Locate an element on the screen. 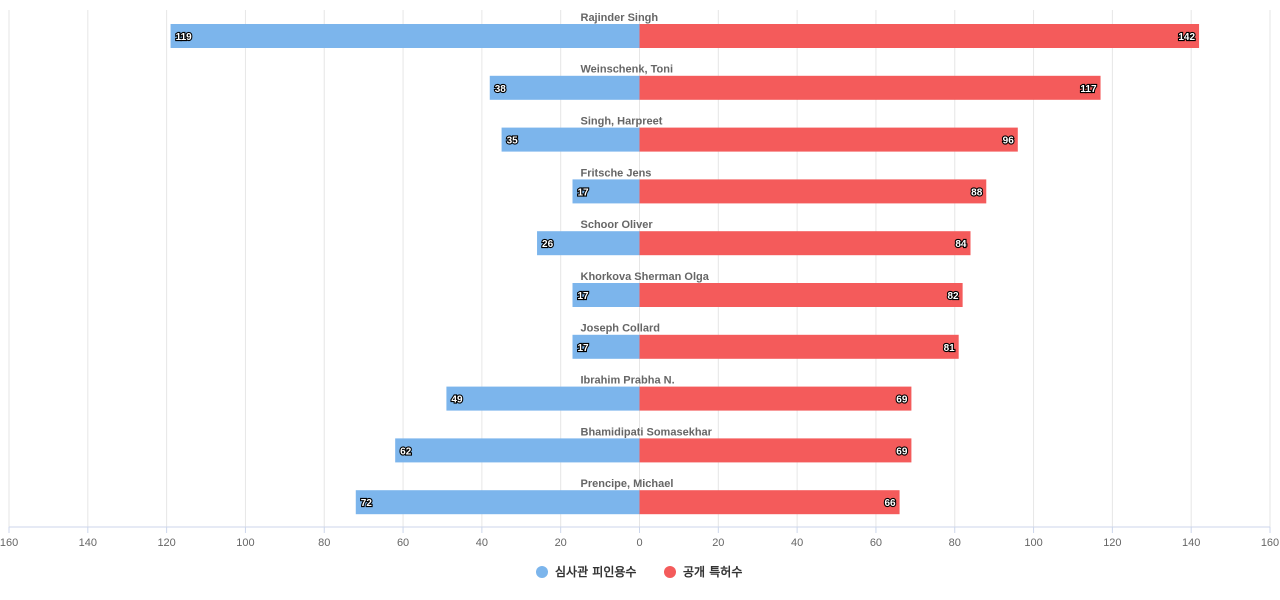 The image size is (1280, 600). category-label: Fritsche Jens is located at coordinates (616, 173).